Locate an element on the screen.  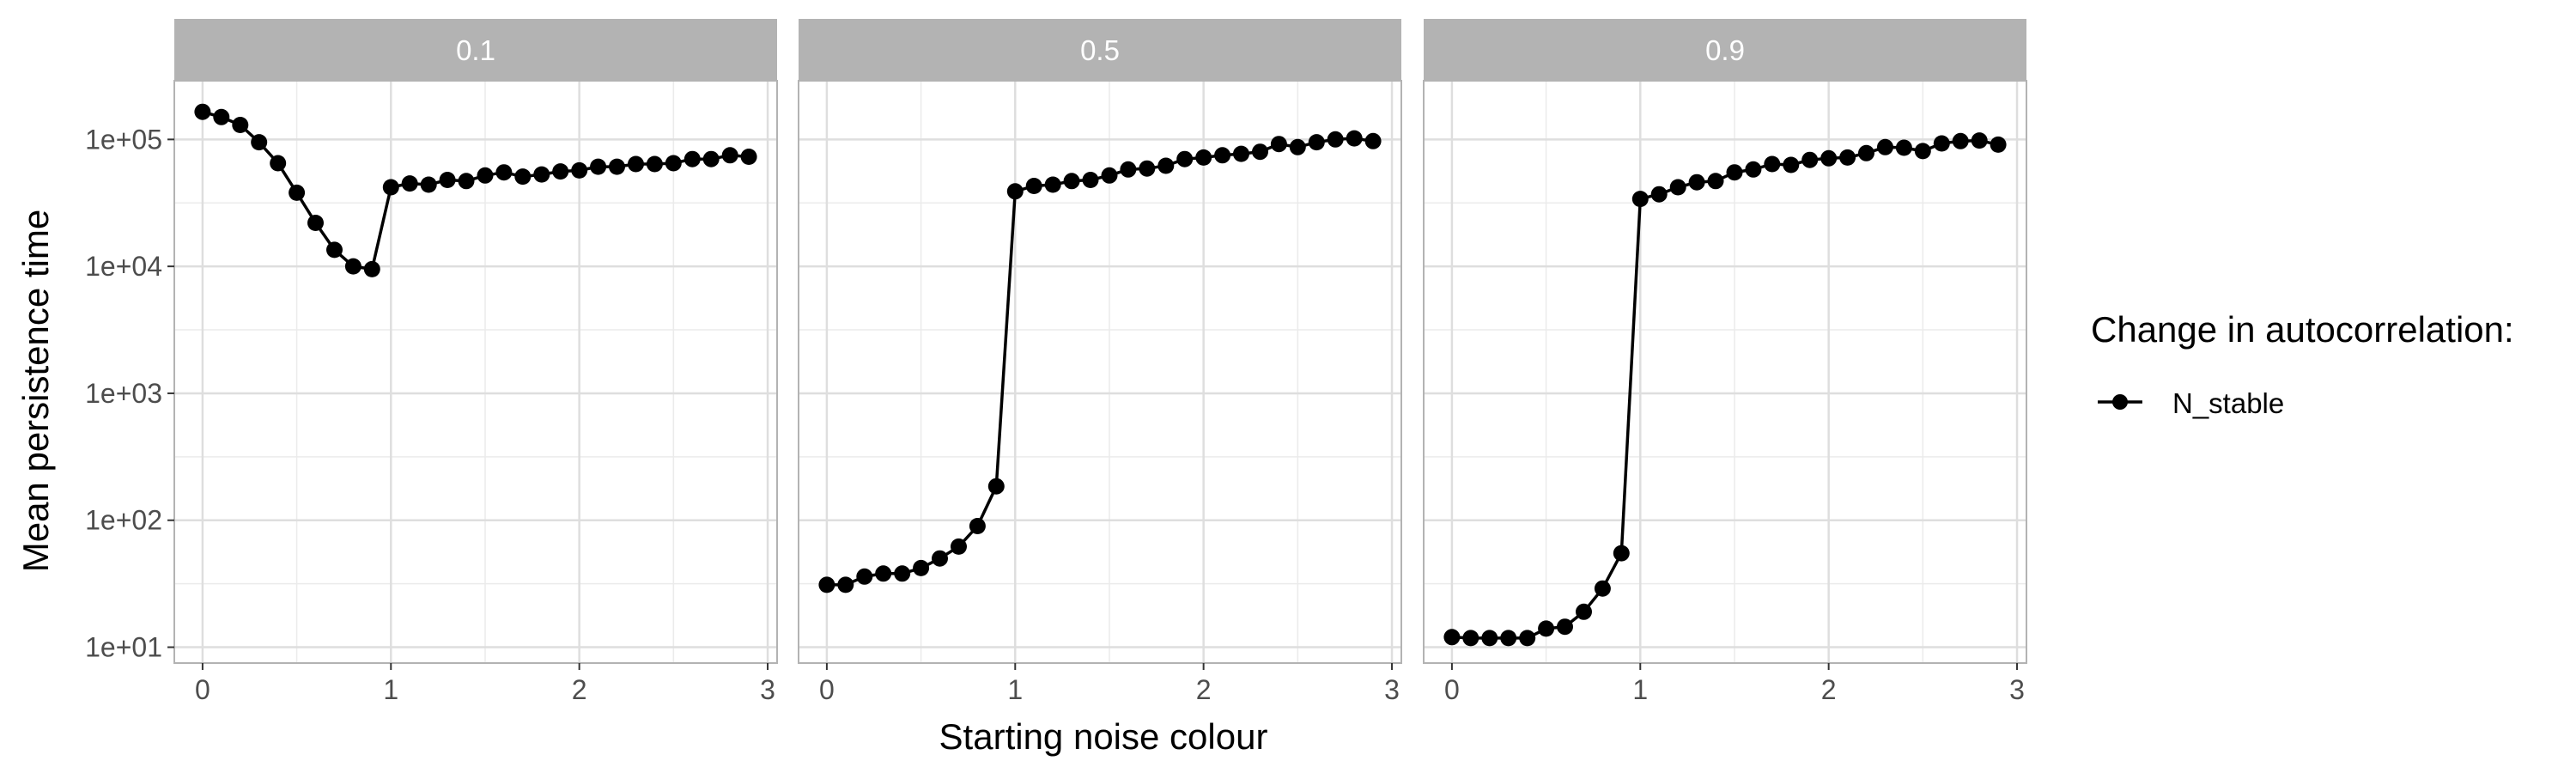
y-tick-label: 1e+01 is located at coordinates (123, 647).